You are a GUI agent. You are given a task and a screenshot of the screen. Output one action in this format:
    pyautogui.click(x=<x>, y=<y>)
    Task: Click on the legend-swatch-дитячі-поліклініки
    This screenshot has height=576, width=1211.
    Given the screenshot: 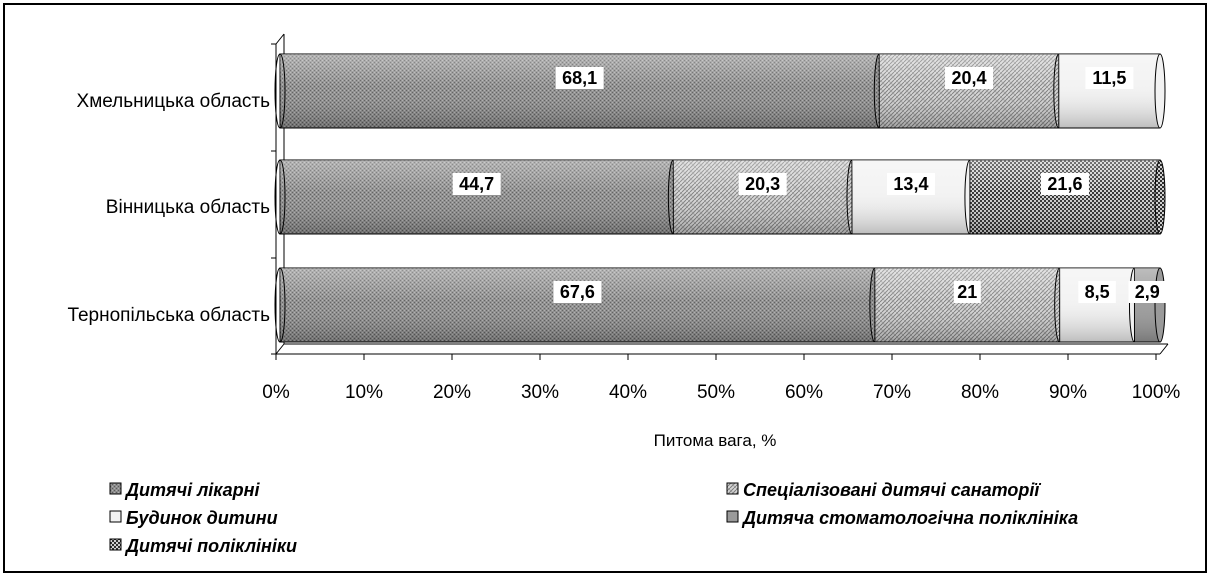 What is the action you would take?
    pyautogui.click(x=115, y=544)
    